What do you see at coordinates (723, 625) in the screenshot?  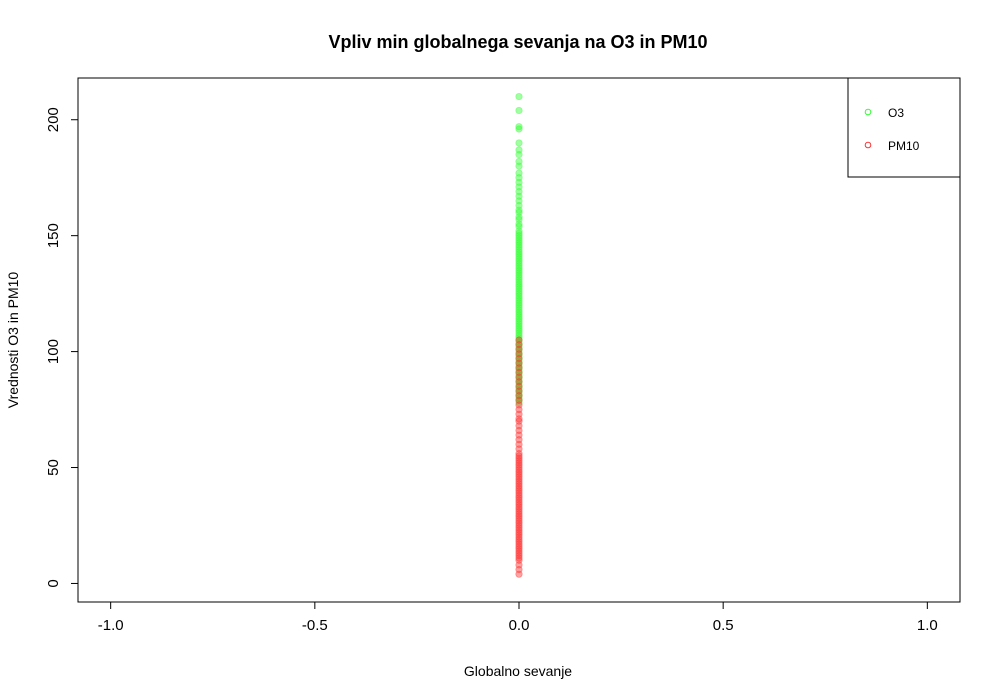 I see `x-tick-label: 0.5` at bounding box center [723, 625].